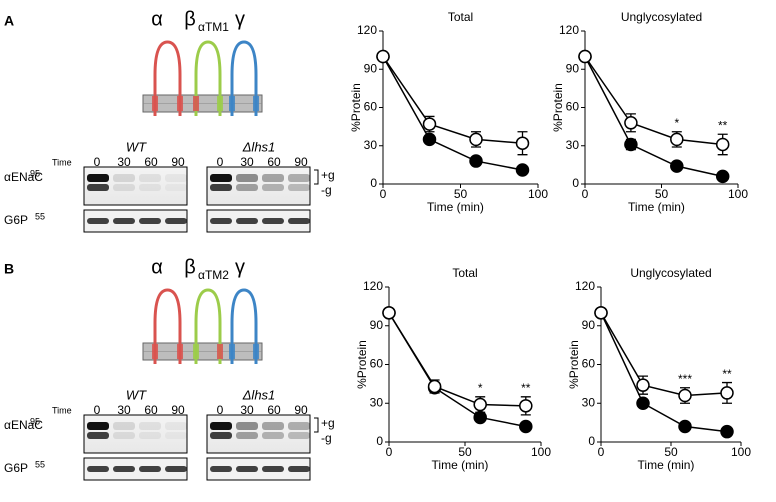 The width and height of the screenshot is (776, 502). What do you see at coordinates (220, 162) in the screenshot?
I see `lane-label: 0` at bounding box center [220, 162].